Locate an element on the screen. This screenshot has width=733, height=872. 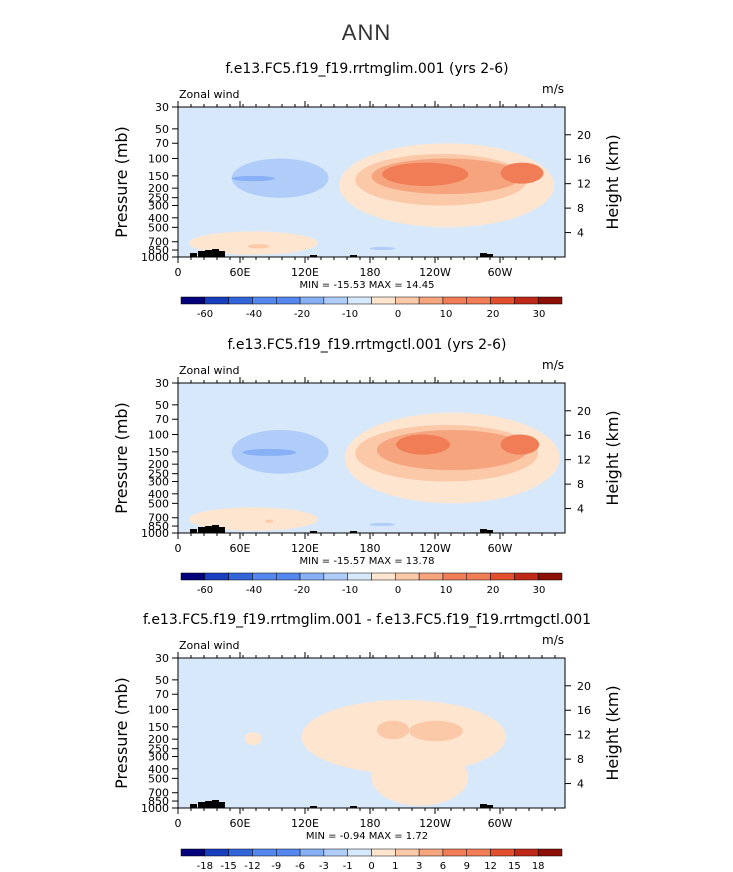
y-tick-label: 500 is located at coordinates (158, 503).